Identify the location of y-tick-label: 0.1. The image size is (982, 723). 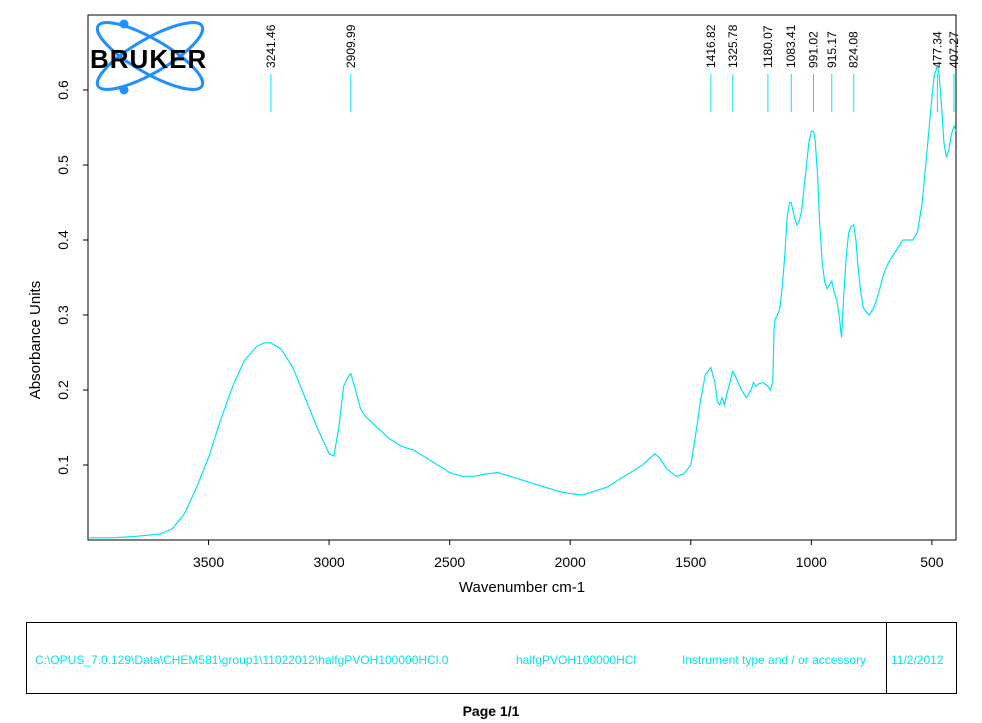
(63, 465).